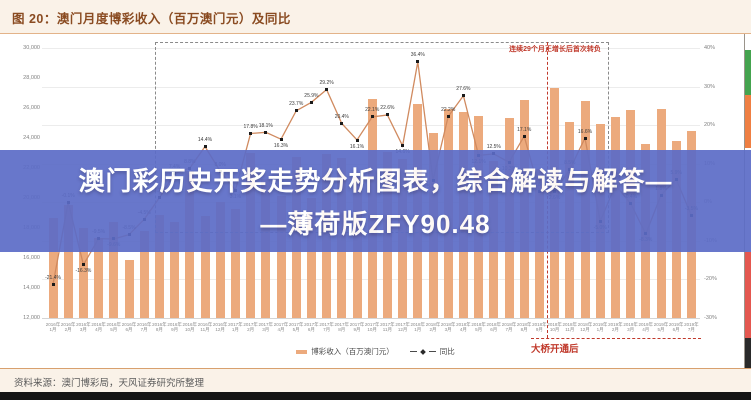 The width and height of the screenshot is (751, 400). What do you see at coordinates (418, 327) in the screenshot?
I see `x-tick-label: 2018年 1月` at bounding box center [418, 327].